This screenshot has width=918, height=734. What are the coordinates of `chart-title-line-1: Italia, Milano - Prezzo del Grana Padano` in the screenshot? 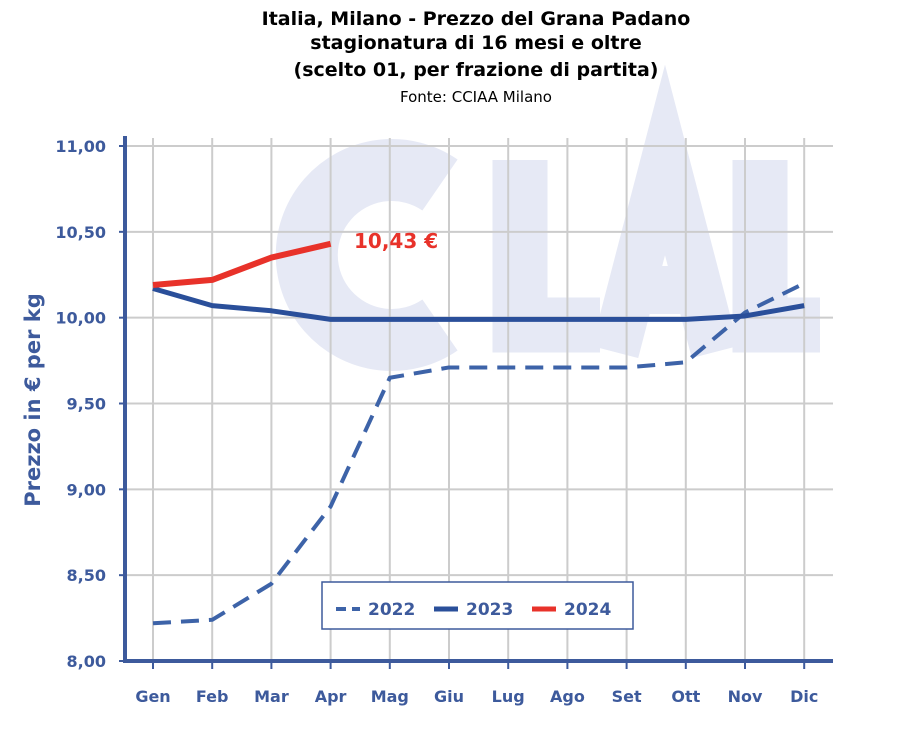 It's located at (476, 19).